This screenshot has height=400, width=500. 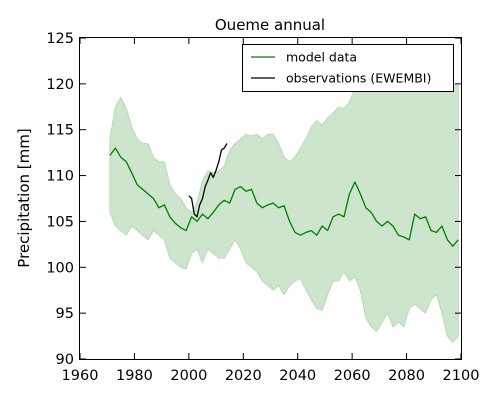 I want to click on x-tick-label: 2000, so click(x=188, y=376).